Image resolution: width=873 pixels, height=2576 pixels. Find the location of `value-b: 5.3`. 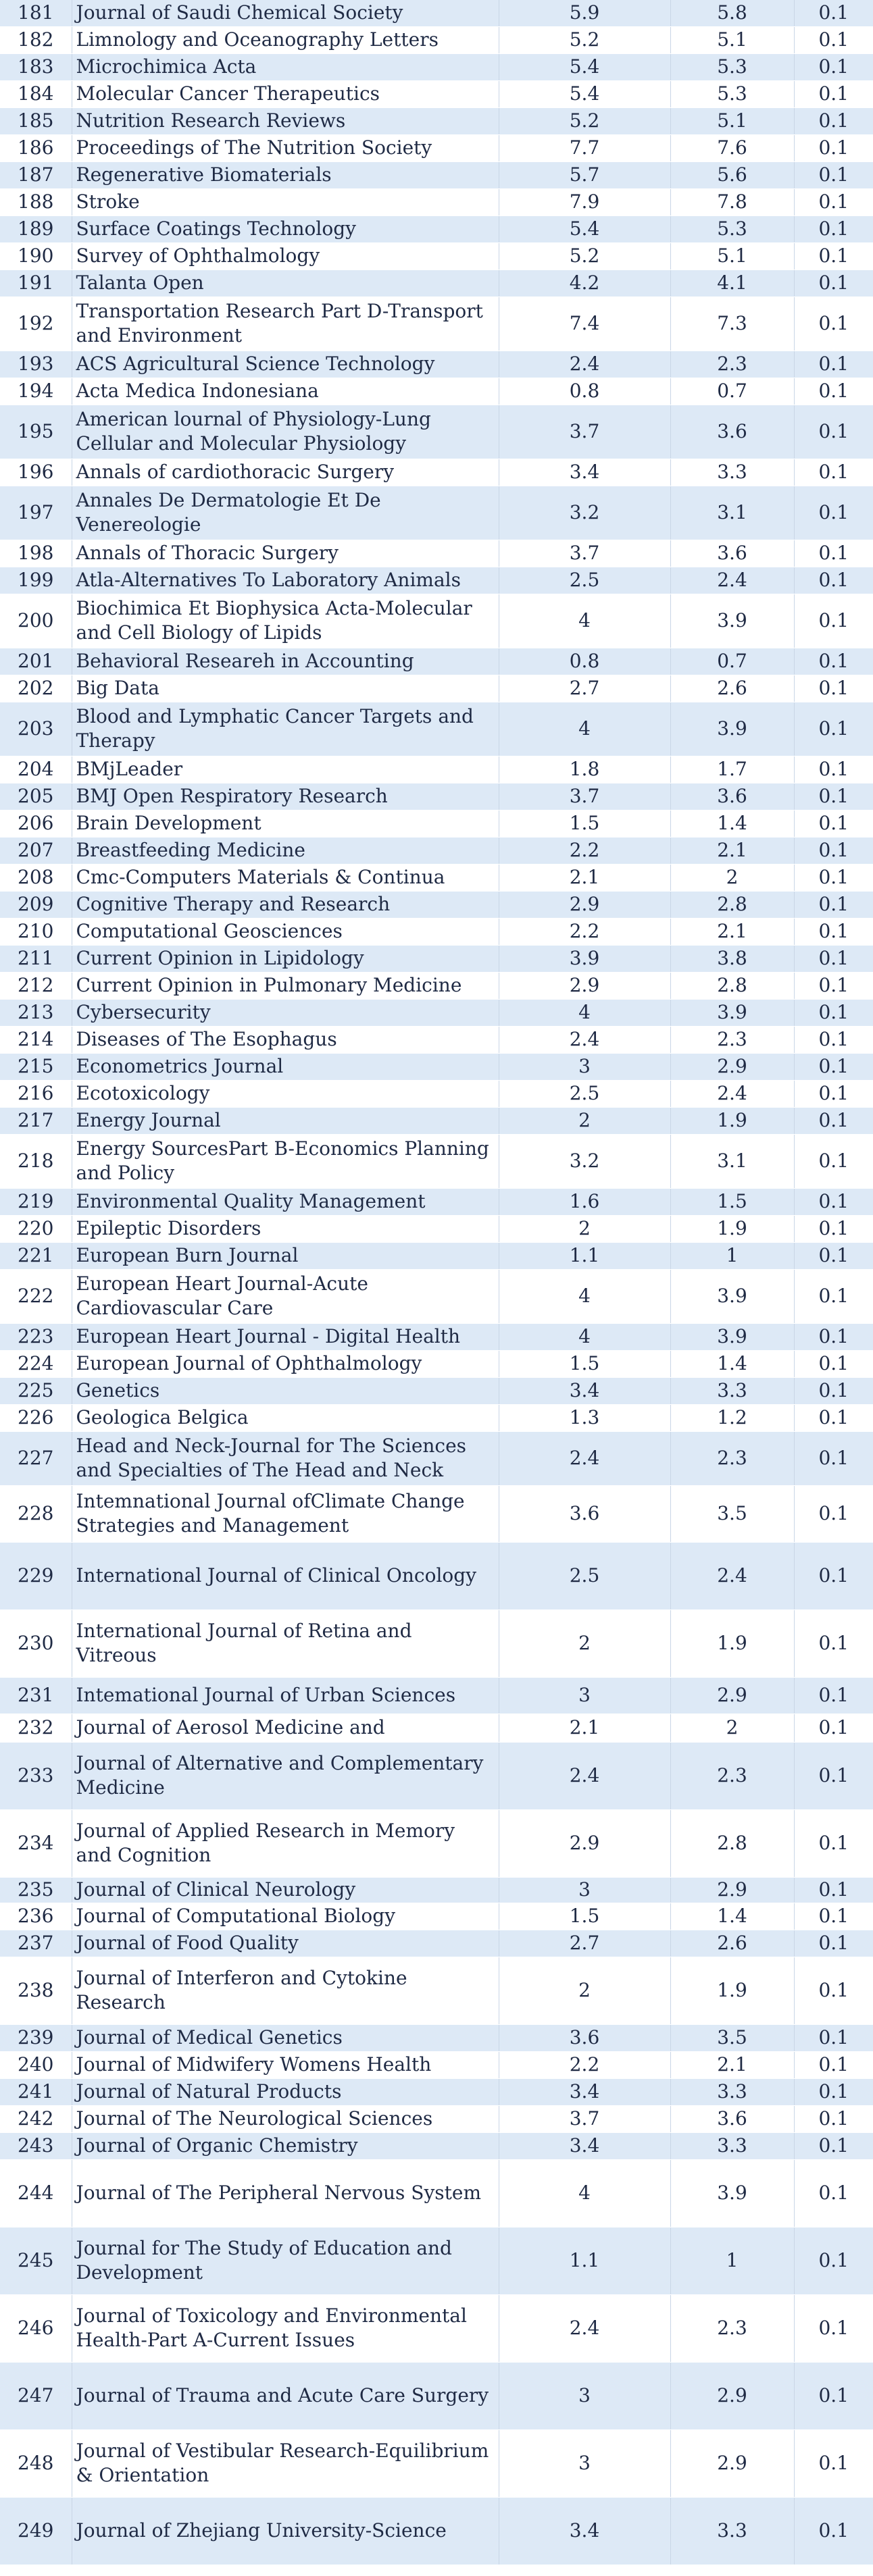

value-b: 5.3 is located at coordinates (732, 229).